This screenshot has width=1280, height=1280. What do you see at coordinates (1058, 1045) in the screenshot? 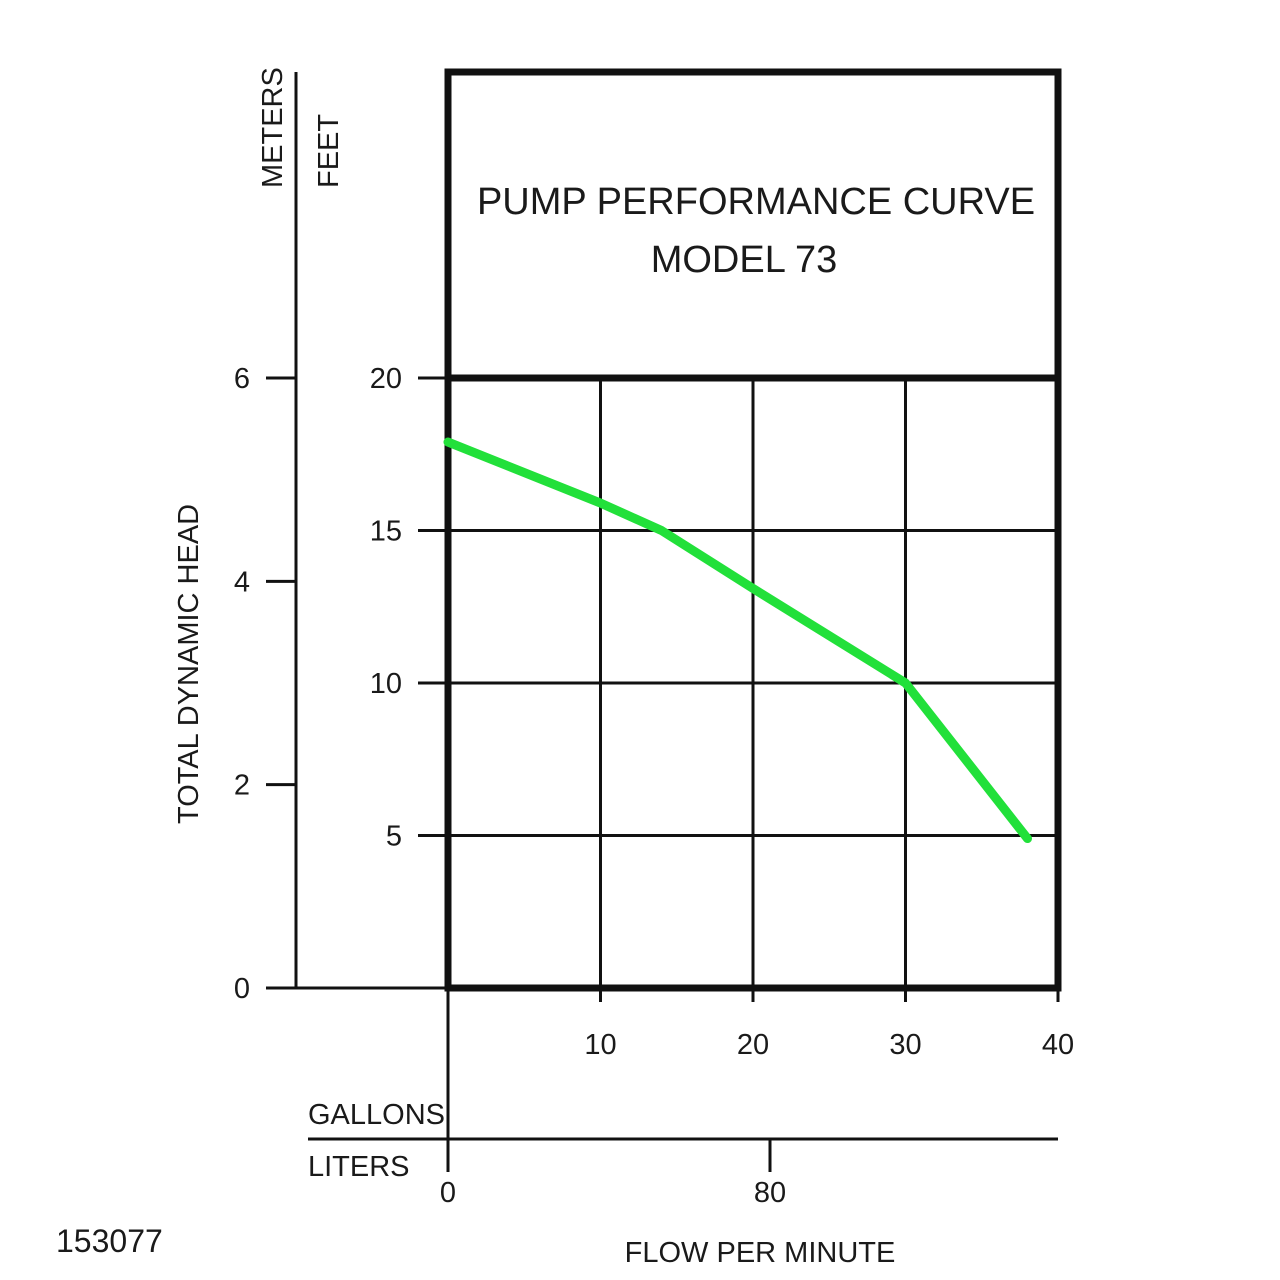
I see `x-tick-label-gallons: 40` at bounding box center [1058, 1045].